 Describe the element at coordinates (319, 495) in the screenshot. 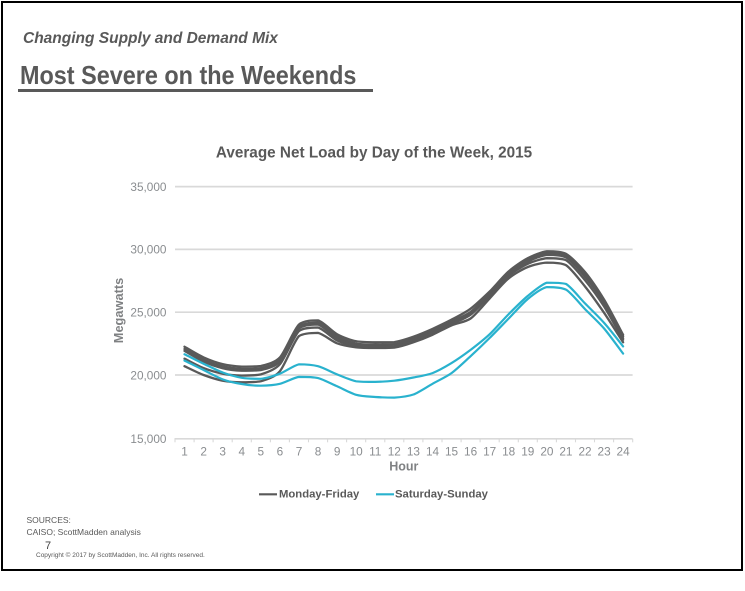

I see `svg-text: Monday-Friday` at that location.